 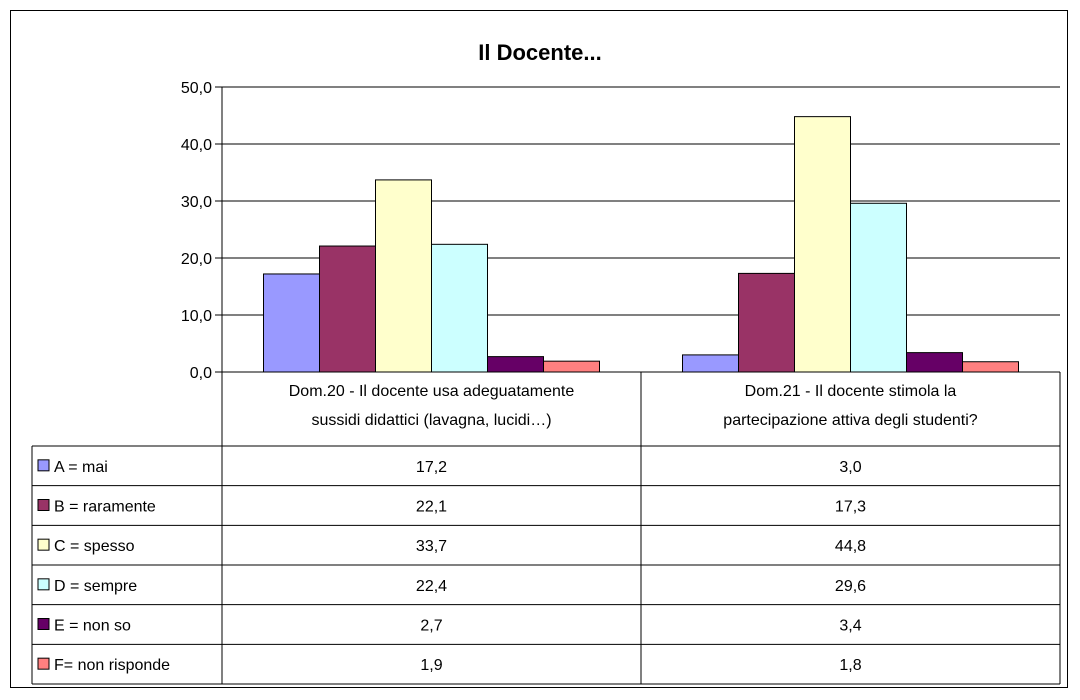 What do you see at coordinates (431, 626) in the screenshot?
I see `data-label: 2,7` at bounding box center [431, 626].